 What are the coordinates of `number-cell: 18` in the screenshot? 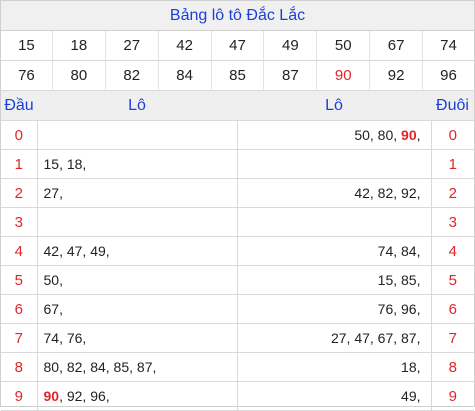 It's located at (79, 46).